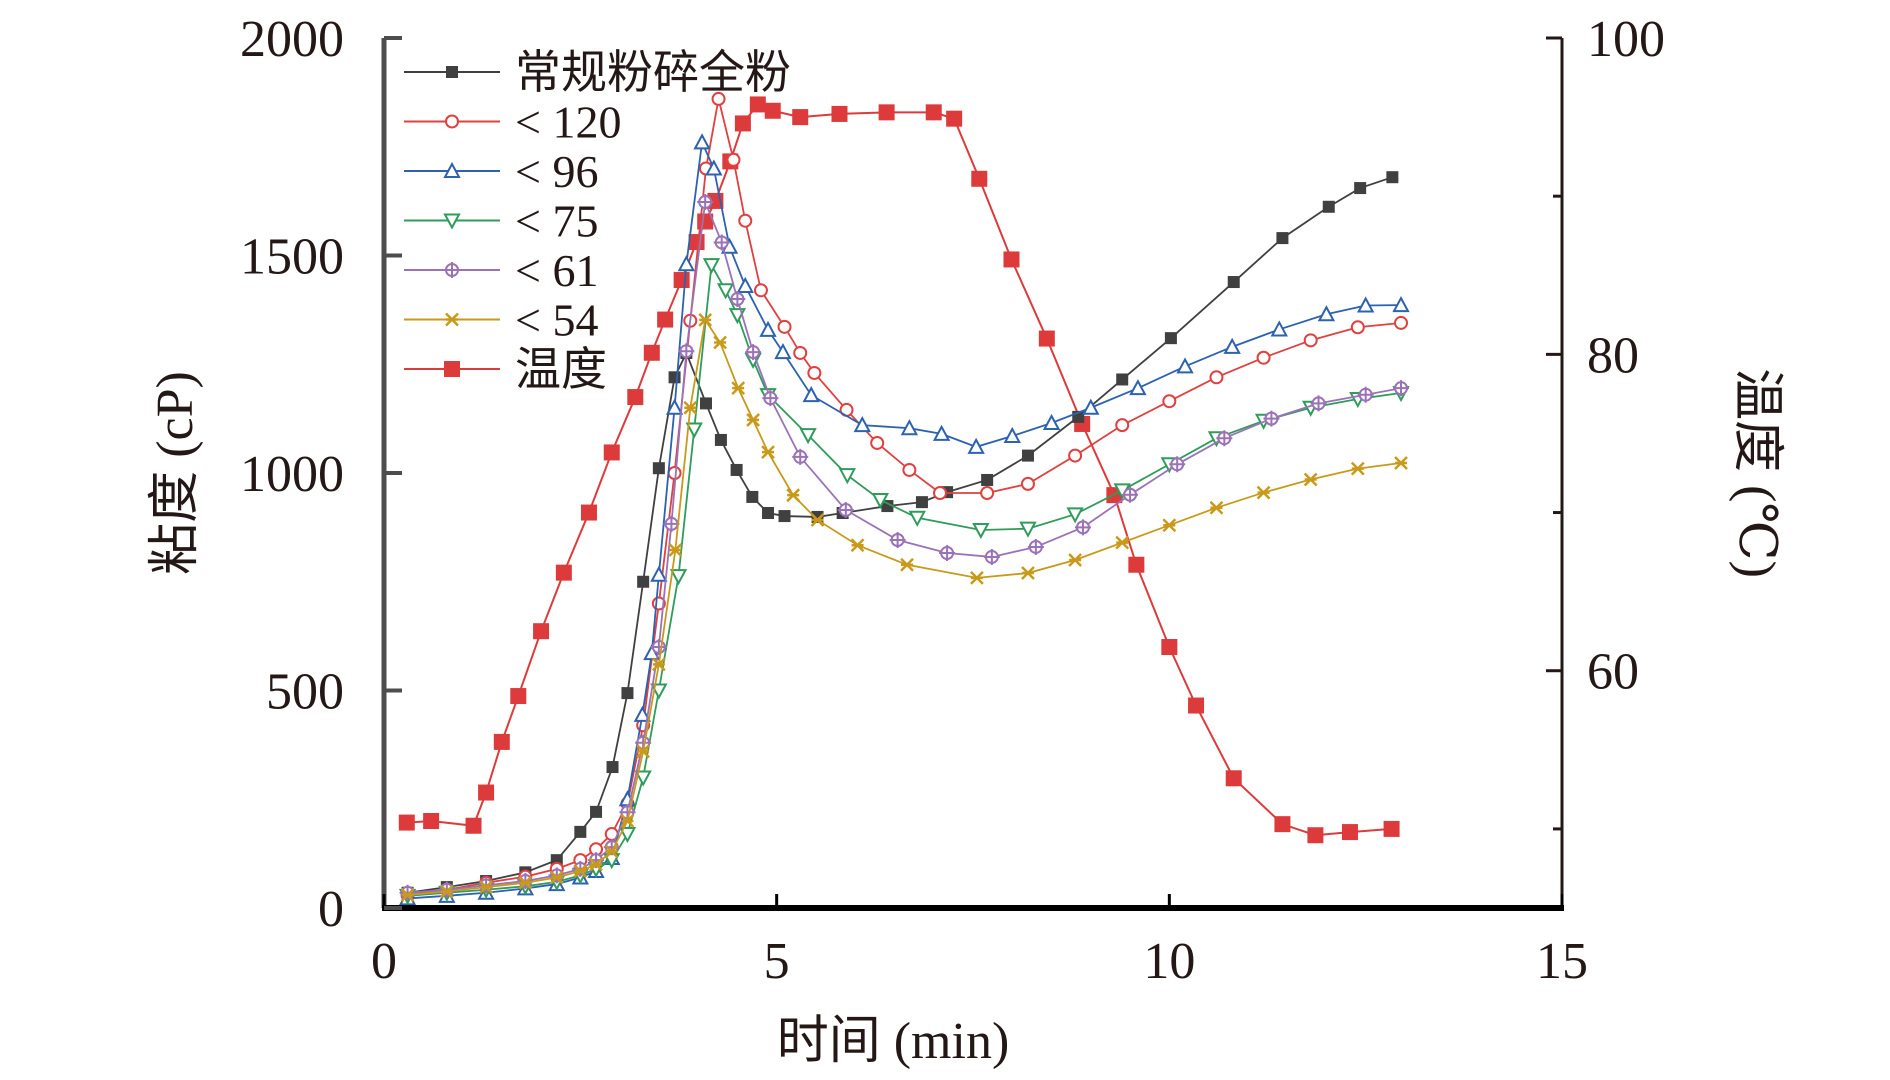  What do you see at coordinates (653, 72) in the screenshot?
I see `legend-label: 常规粉碎全粉` at bounding box center [653, 72].